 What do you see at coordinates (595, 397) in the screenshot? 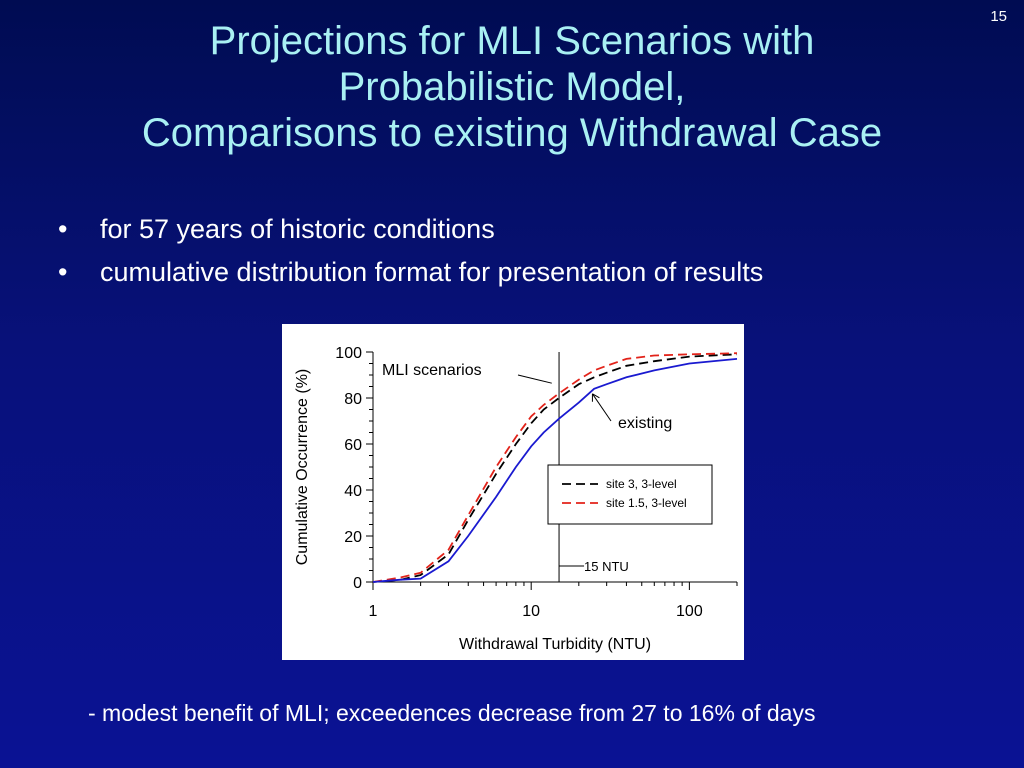
I see `arrowhead` at bounding box center [595, 397].